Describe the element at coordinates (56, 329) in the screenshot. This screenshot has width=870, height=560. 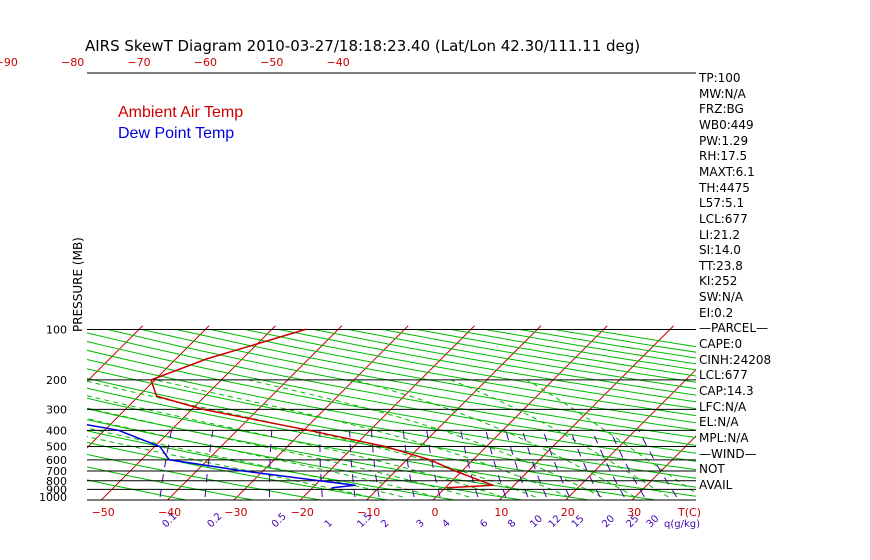
I see `pressure-tick-label: 100` at that location.